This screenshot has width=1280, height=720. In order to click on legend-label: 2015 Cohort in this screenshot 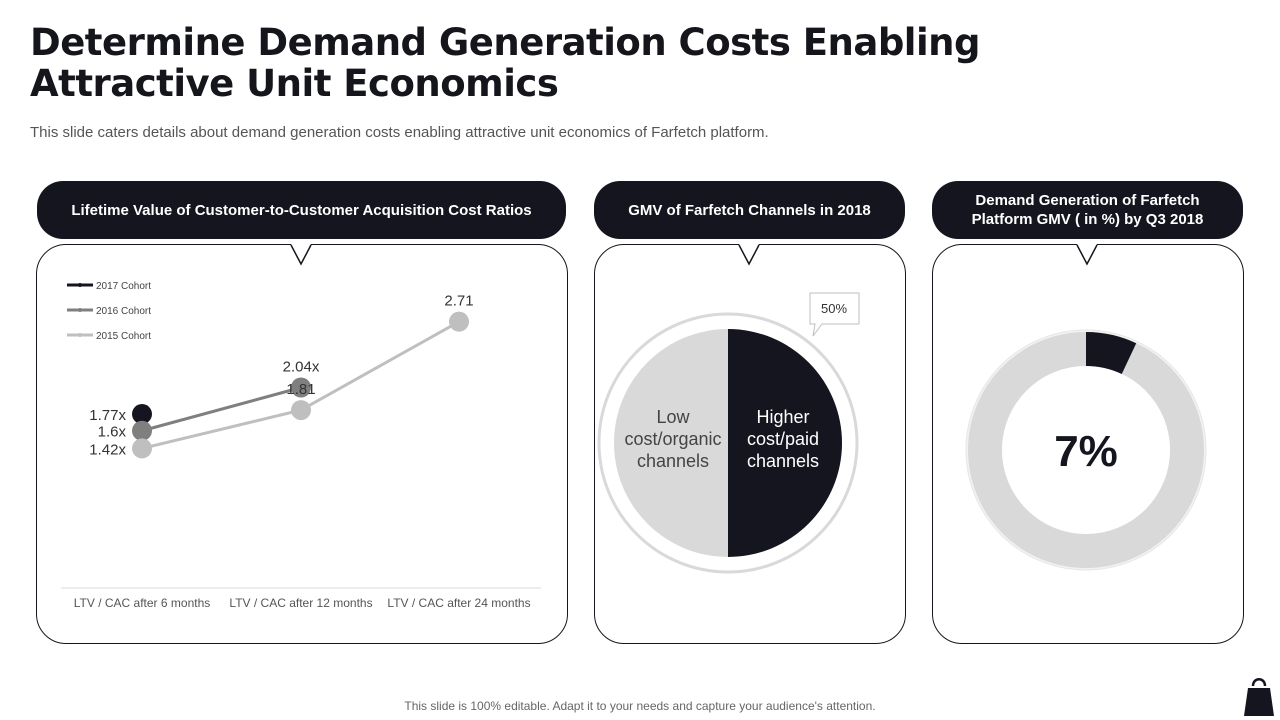, I will do `click(123, 336)`.